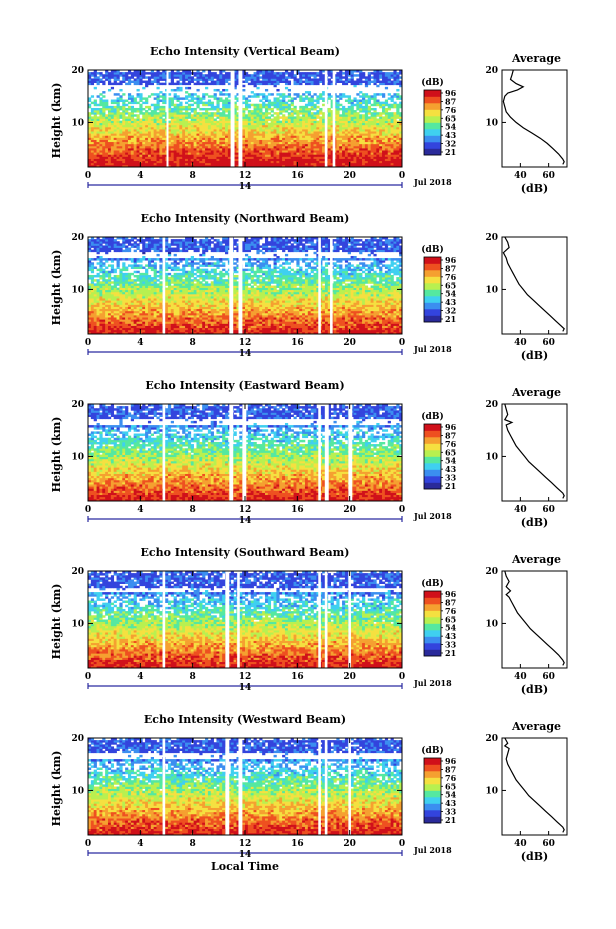  Describe the element at coordinates (432, 113) in the screenshot. I see `colorbar-swatch` at that location.